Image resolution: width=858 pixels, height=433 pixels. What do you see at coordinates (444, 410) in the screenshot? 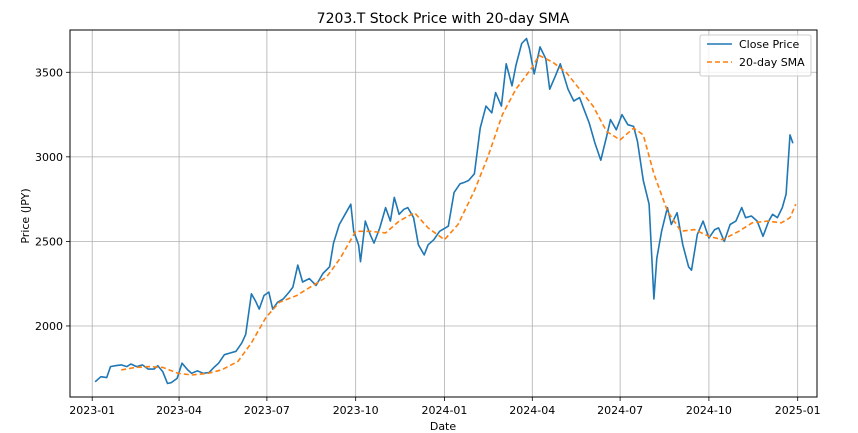
I see `x-tick-label: 2024-01` at bounding box center [444, 410].